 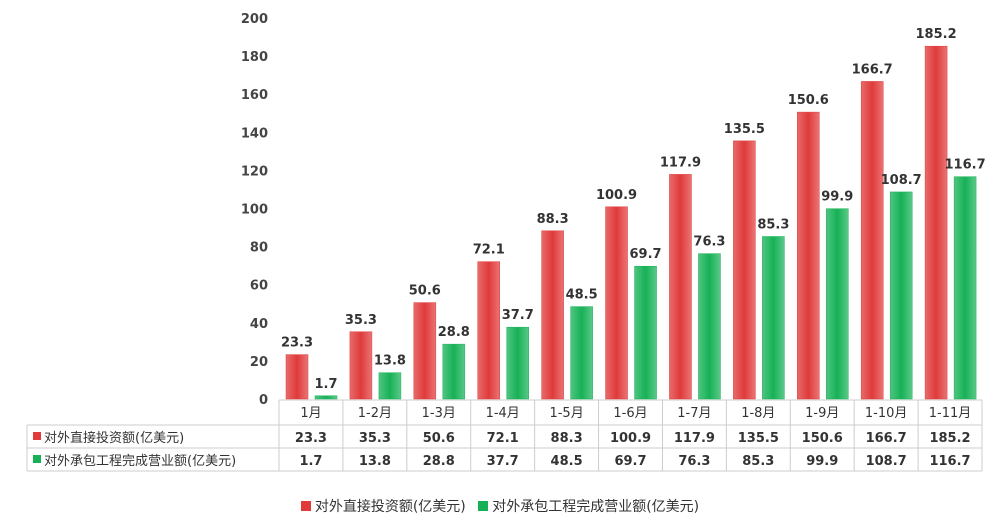 What do you see at coordinates (259, 362) in the screenshot?
I see `y-tick-label: 20` at bounding box center [259, 362].